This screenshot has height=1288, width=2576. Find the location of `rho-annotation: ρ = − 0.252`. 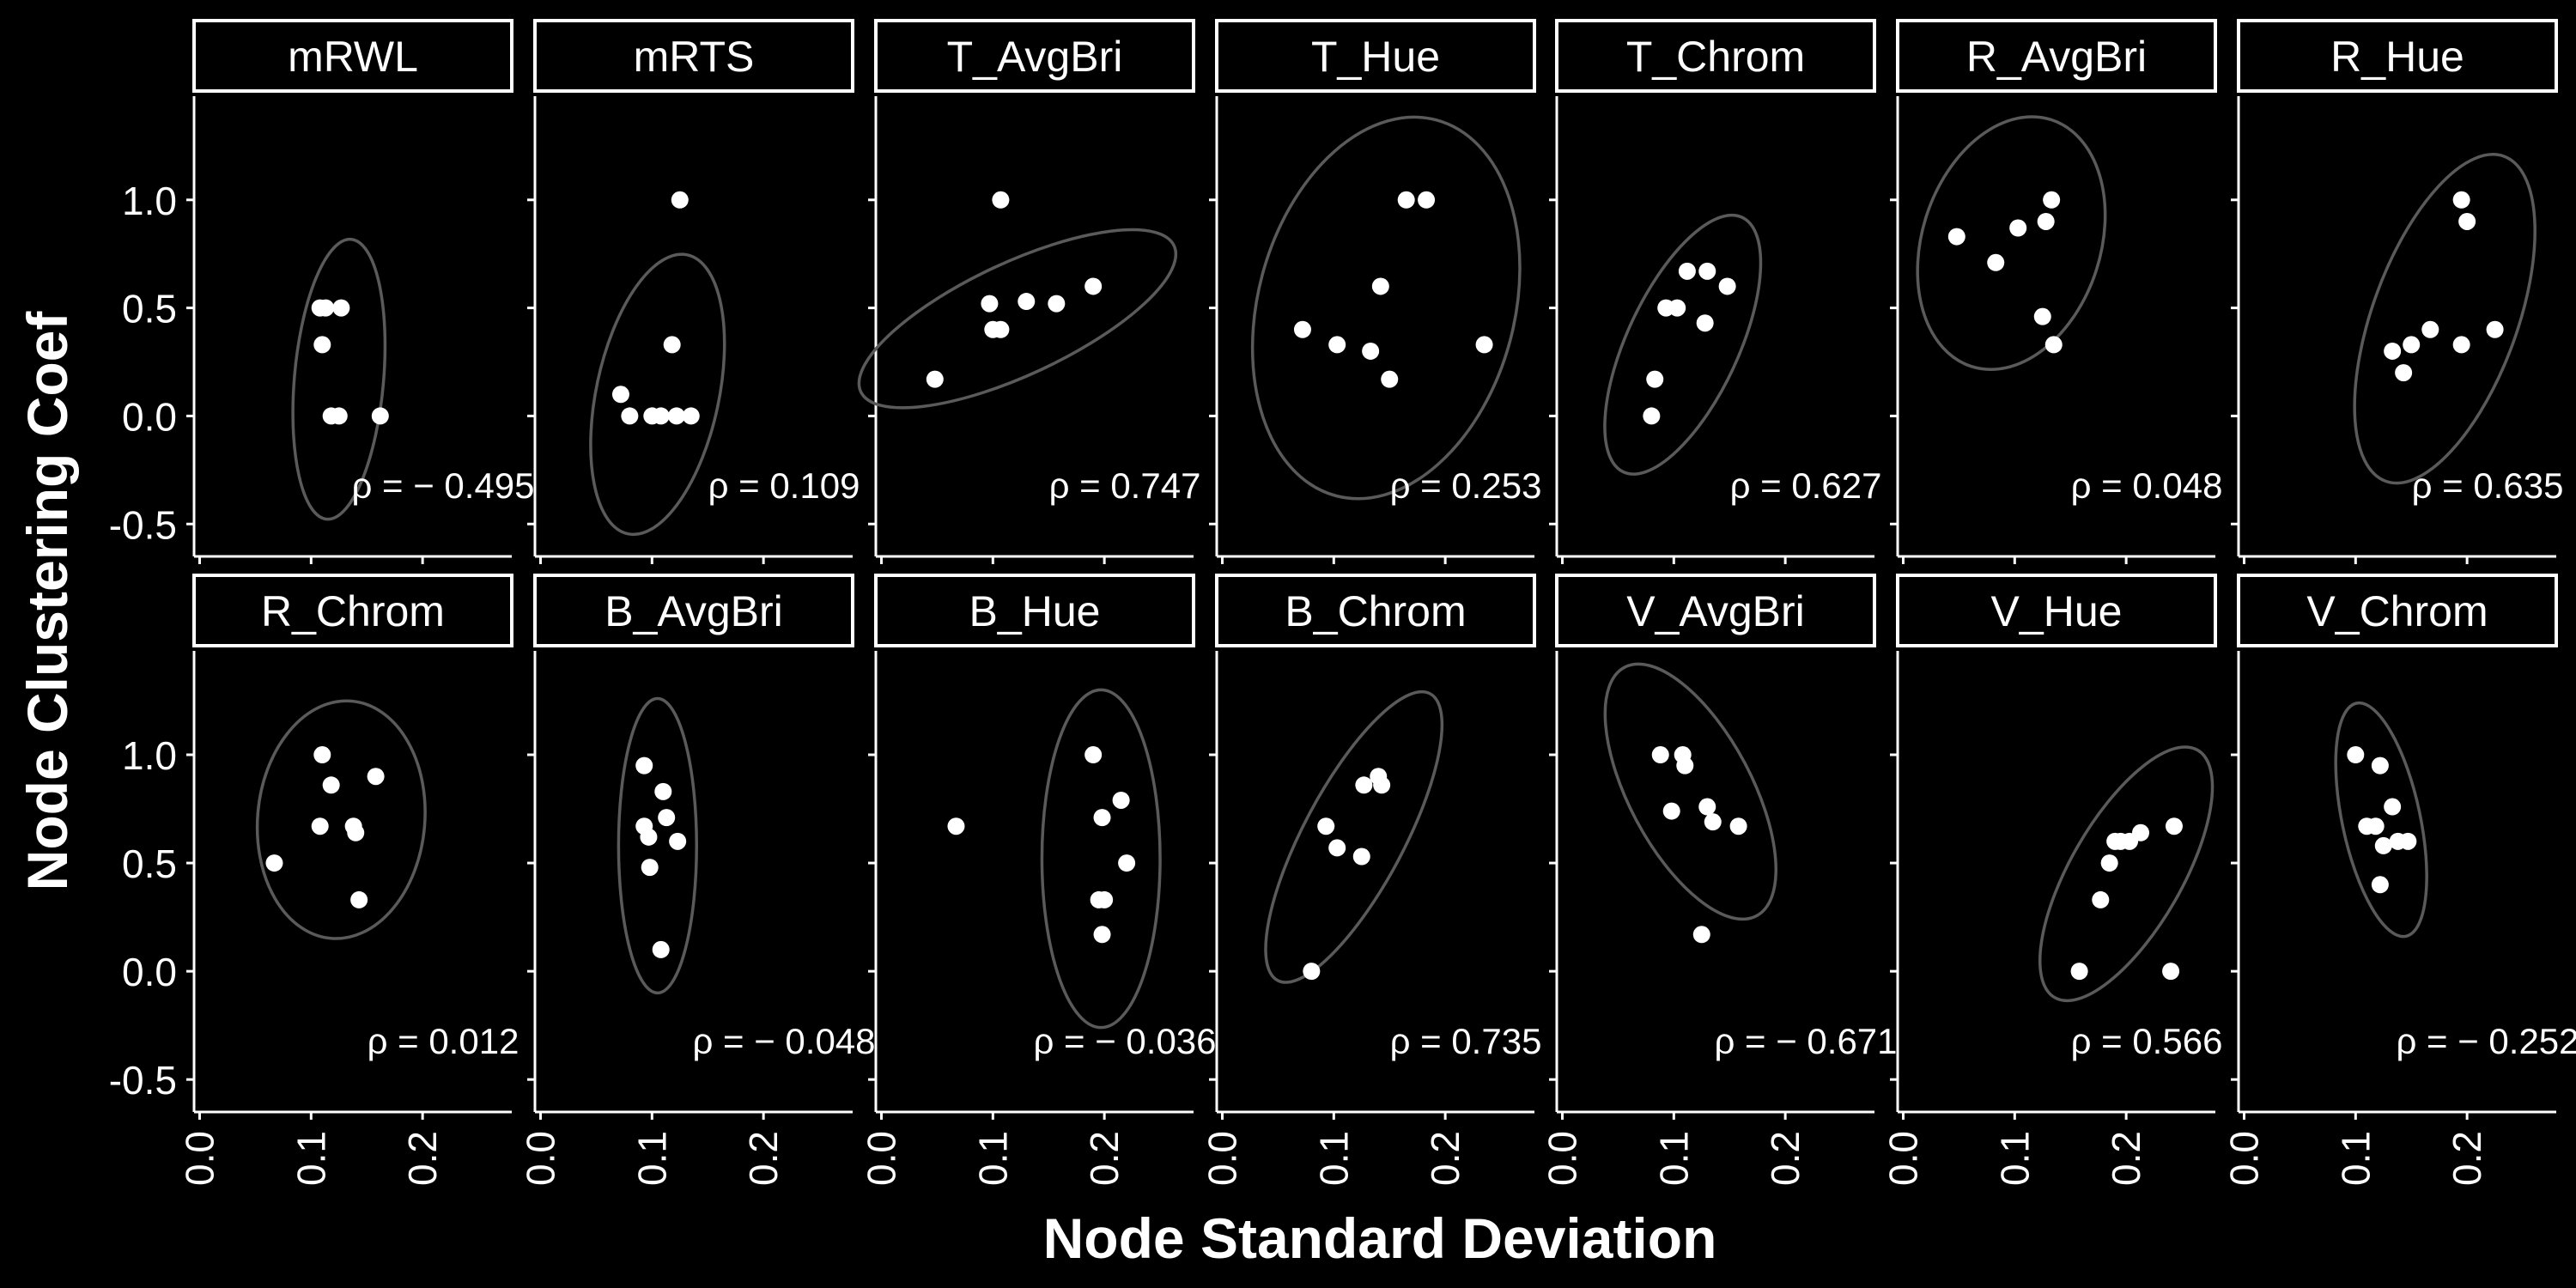

rho-annotation: ρ = − 0.252 is located at coordinates (2486, 1041).